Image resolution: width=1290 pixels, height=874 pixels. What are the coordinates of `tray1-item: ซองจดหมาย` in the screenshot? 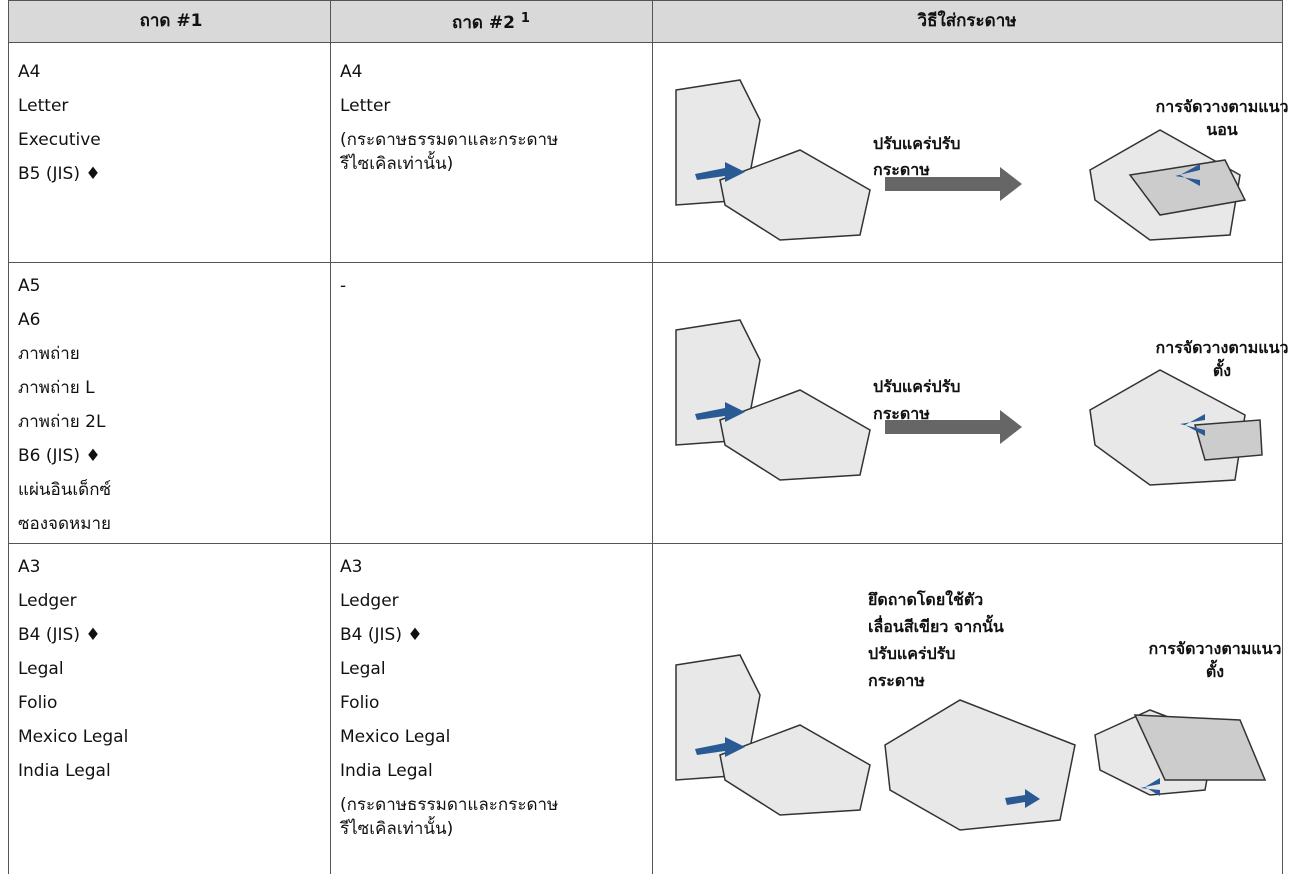 It's located at (64, 524).